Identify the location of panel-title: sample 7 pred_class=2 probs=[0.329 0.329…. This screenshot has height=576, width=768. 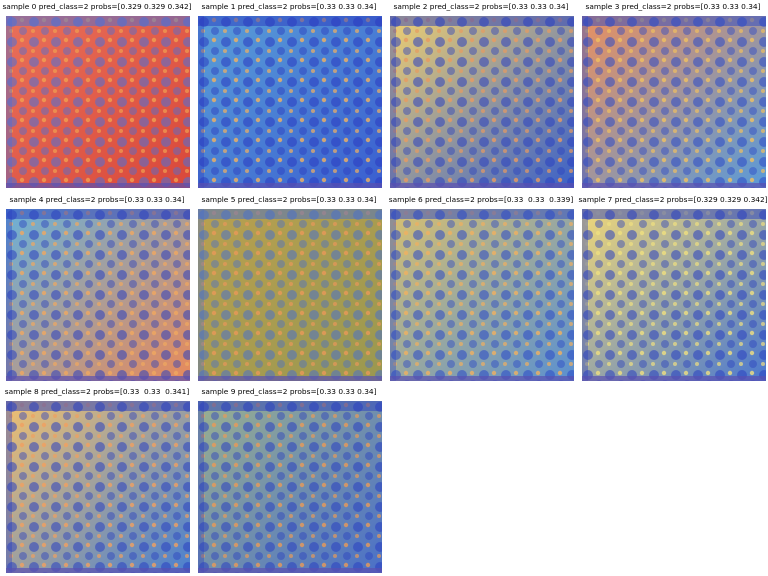
(673, 199).